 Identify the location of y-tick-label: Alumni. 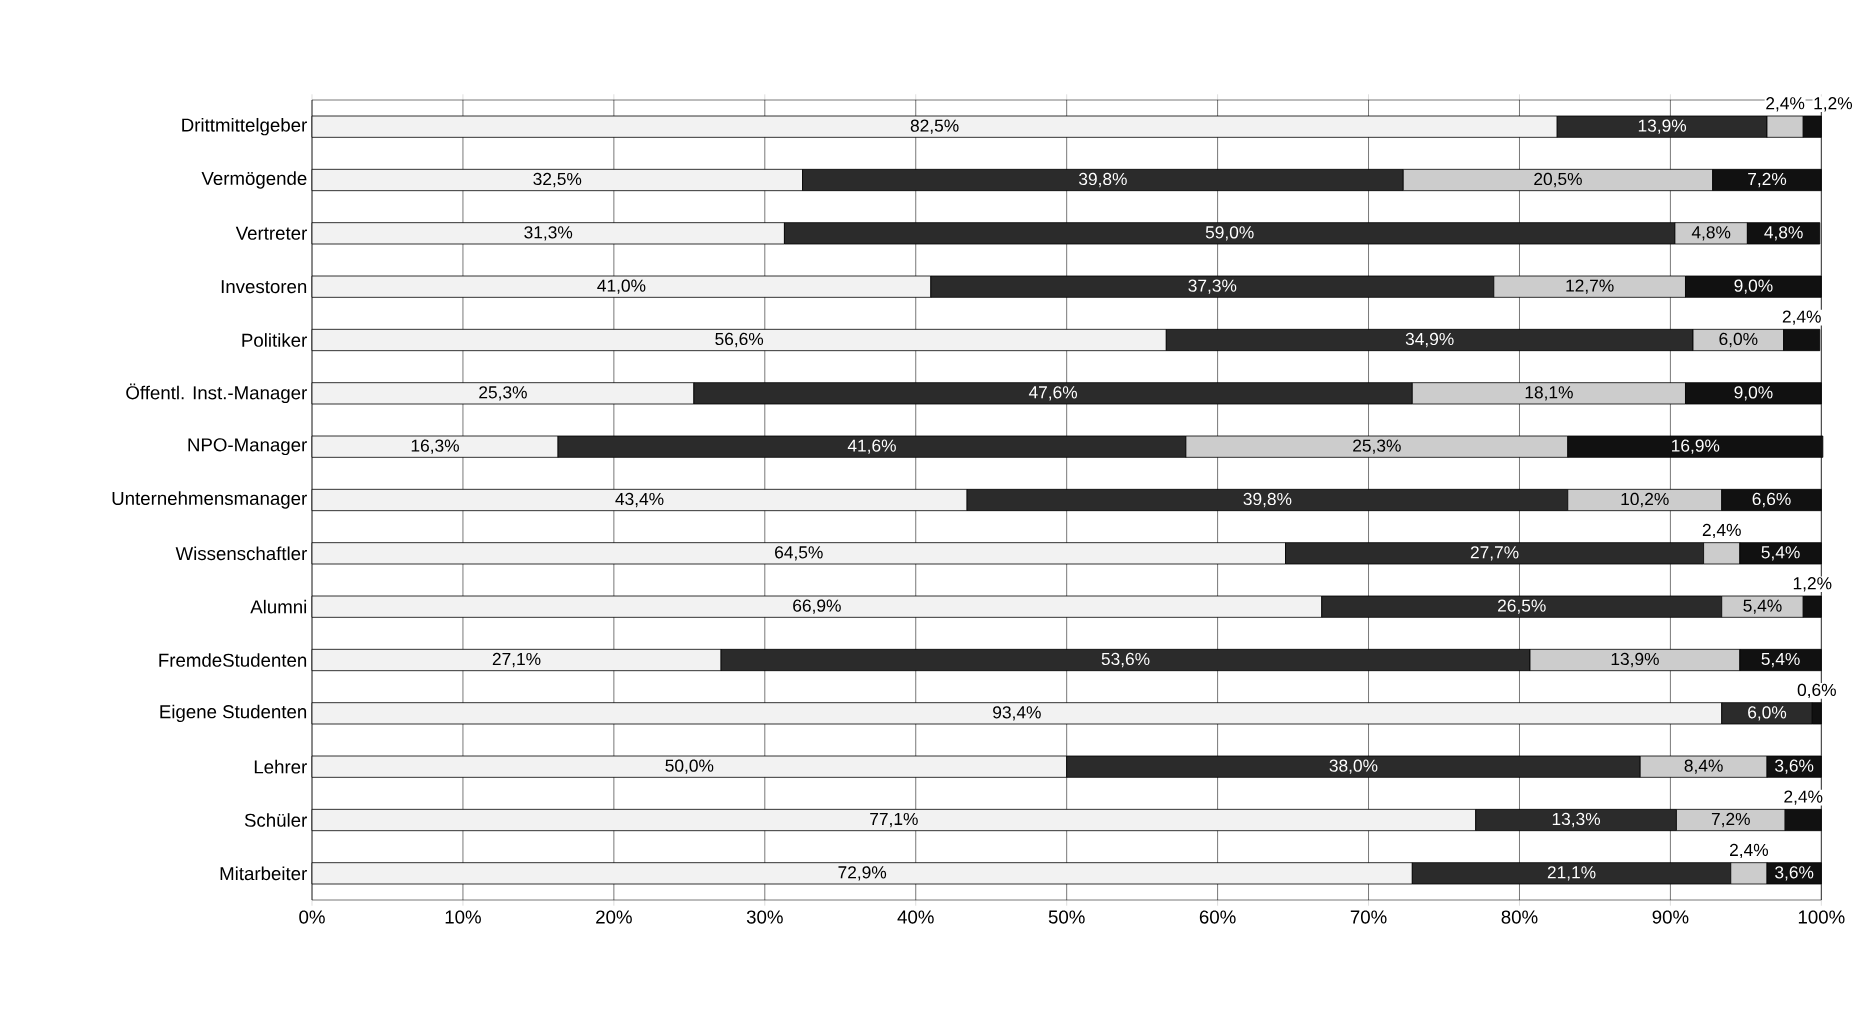
(278, 606).